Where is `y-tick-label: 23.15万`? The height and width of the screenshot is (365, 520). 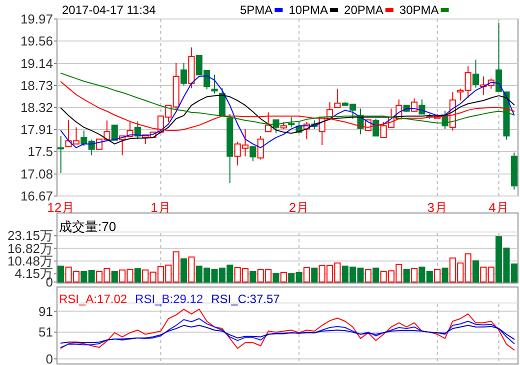
y-tick-label: 23.15万 is located at coordinates (30, 236).